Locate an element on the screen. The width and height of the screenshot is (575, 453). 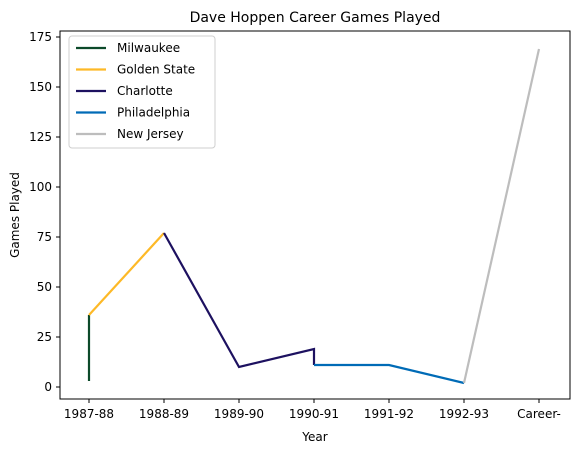
y-tick-label-2: 50 is located at coordinates (44, 287).